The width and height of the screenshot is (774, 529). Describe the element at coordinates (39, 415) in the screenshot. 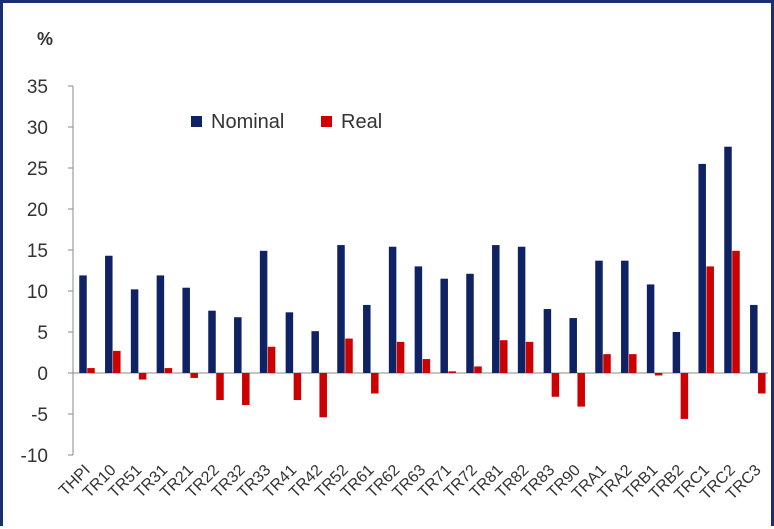

I see `y-tick-label: -5` at that location.